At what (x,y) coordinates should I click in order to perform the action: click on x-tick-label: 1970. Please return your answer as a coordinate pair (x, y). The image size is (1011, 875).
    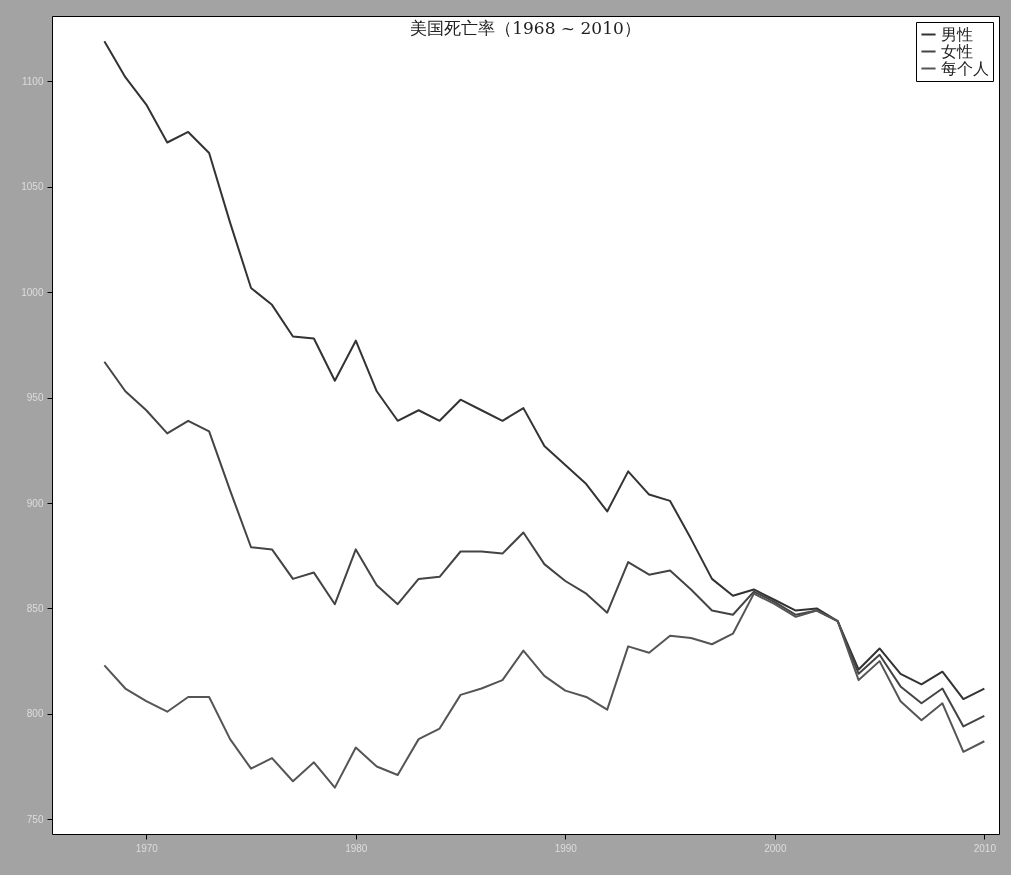
    Looking at the image, I should click on (147, 848).